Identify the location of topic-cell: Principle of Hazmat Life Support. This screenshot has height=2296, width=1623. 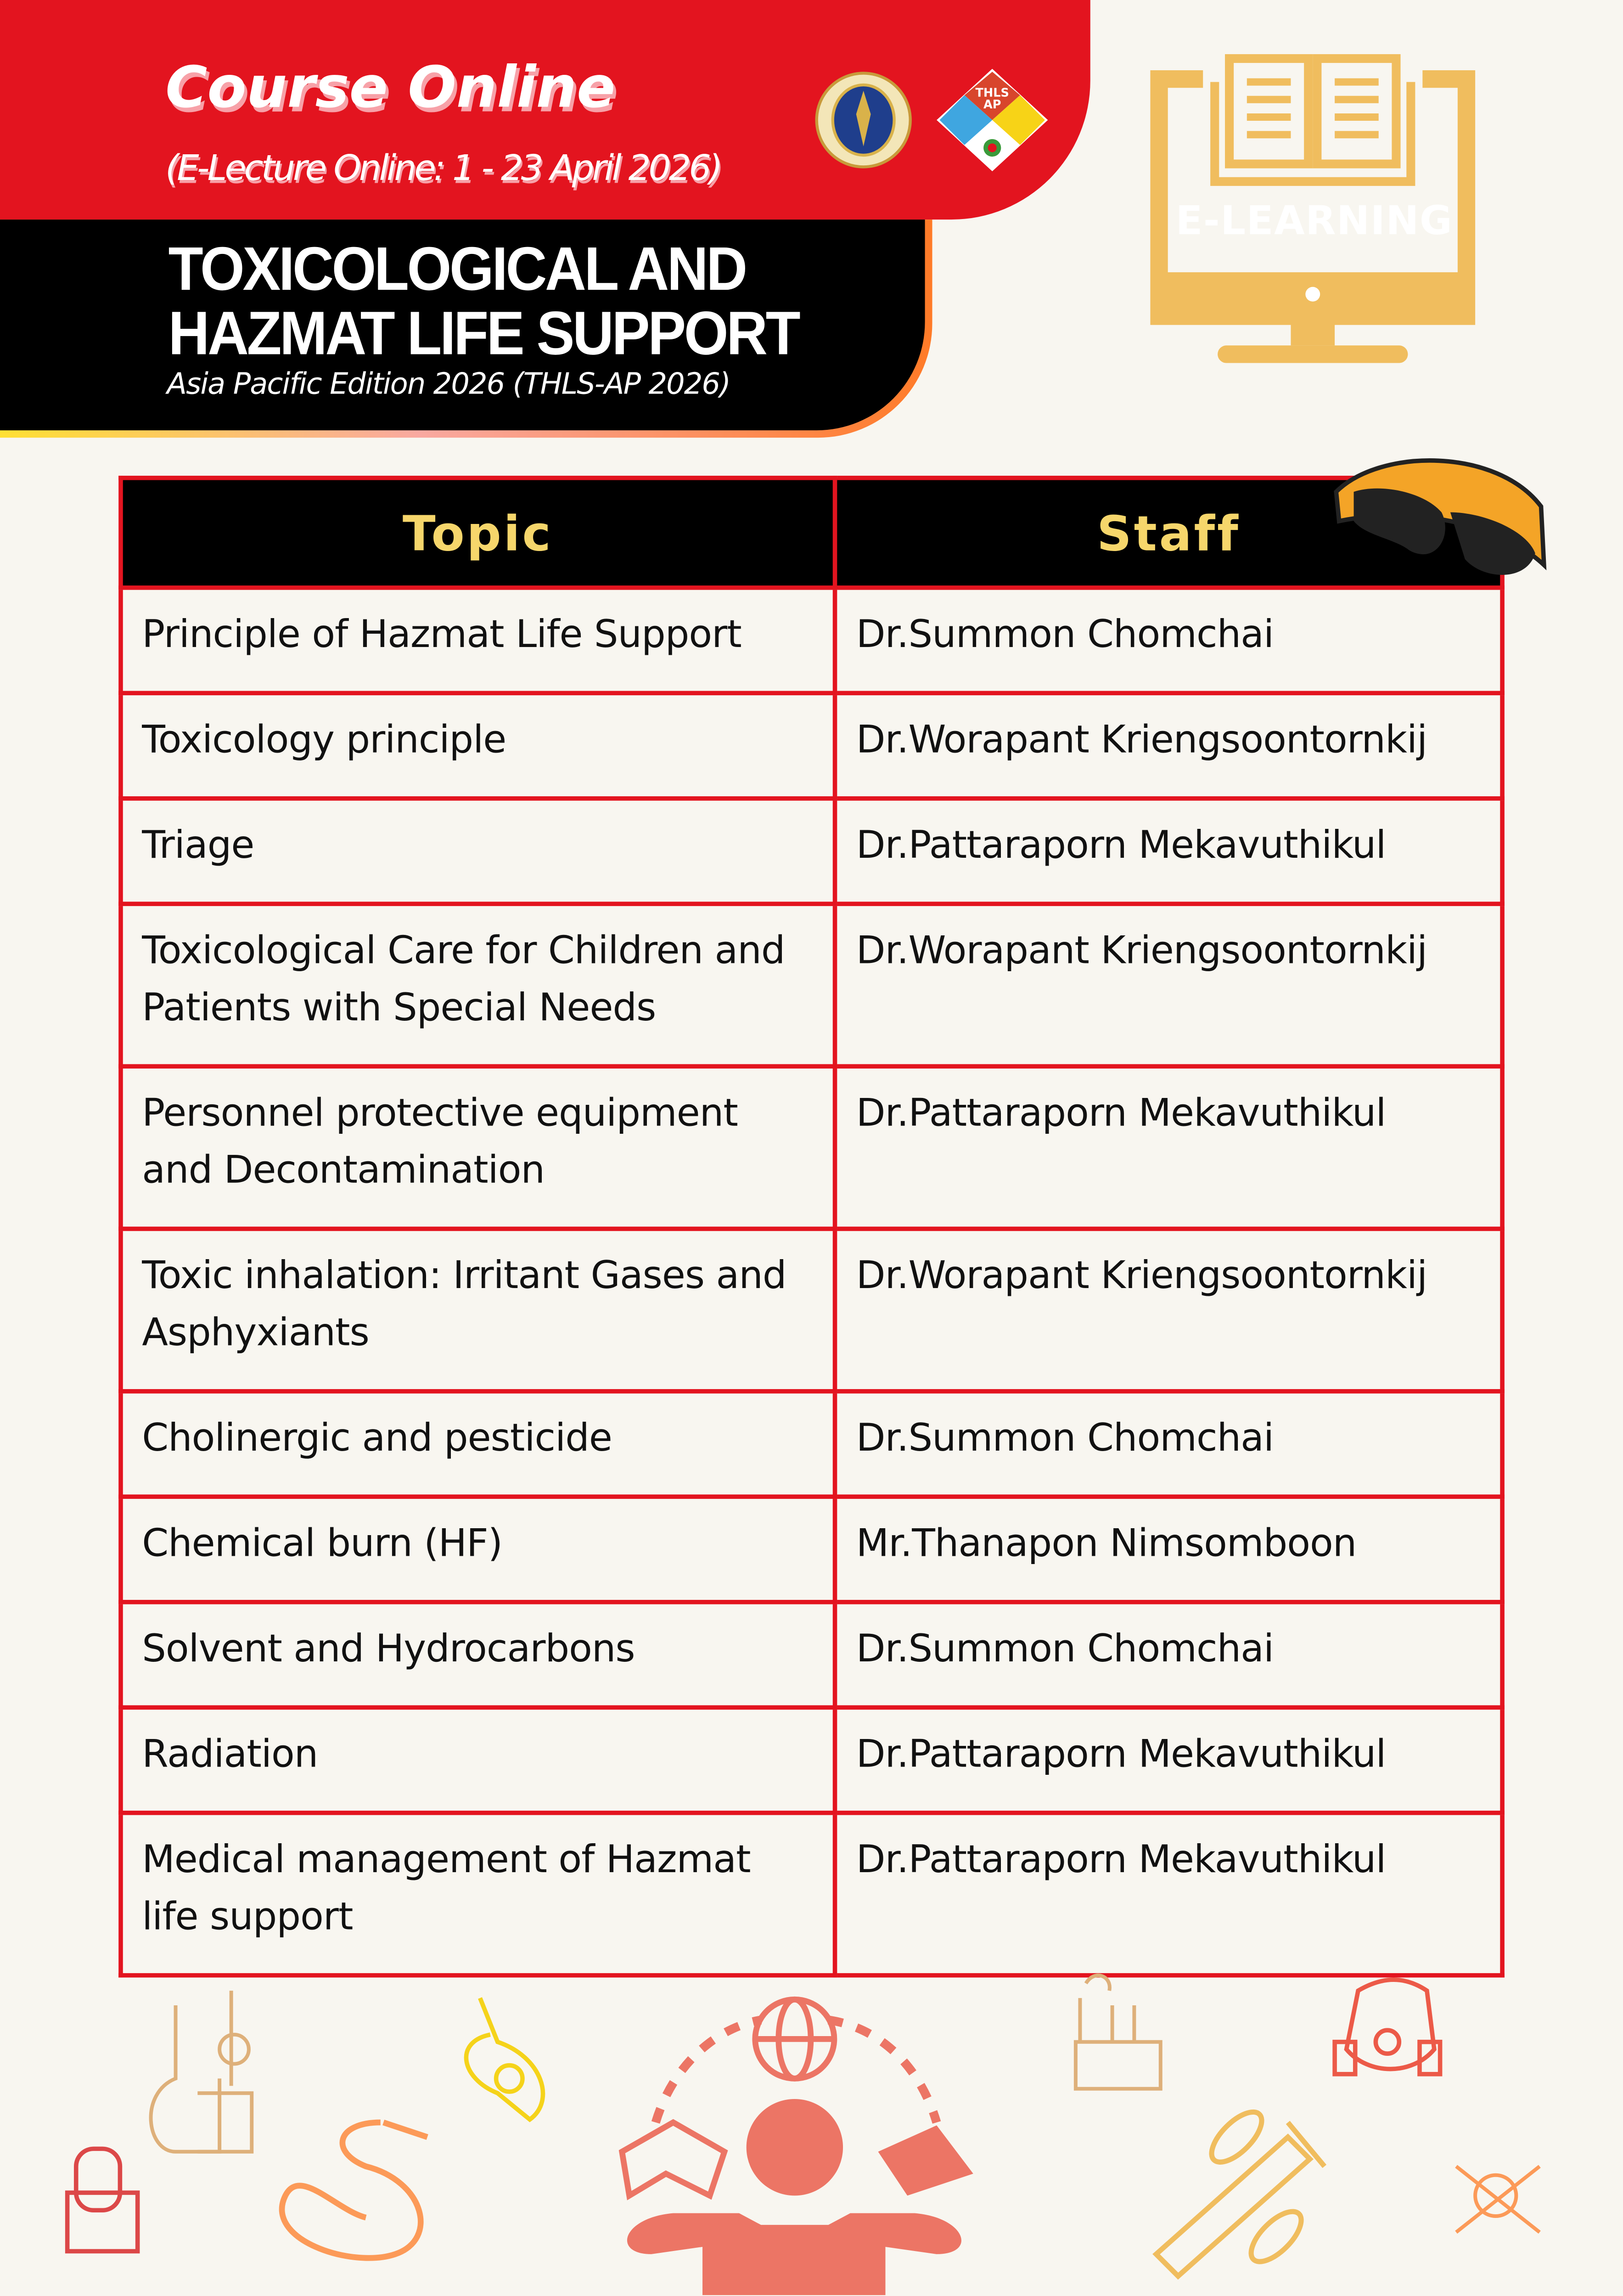
(477, 641).